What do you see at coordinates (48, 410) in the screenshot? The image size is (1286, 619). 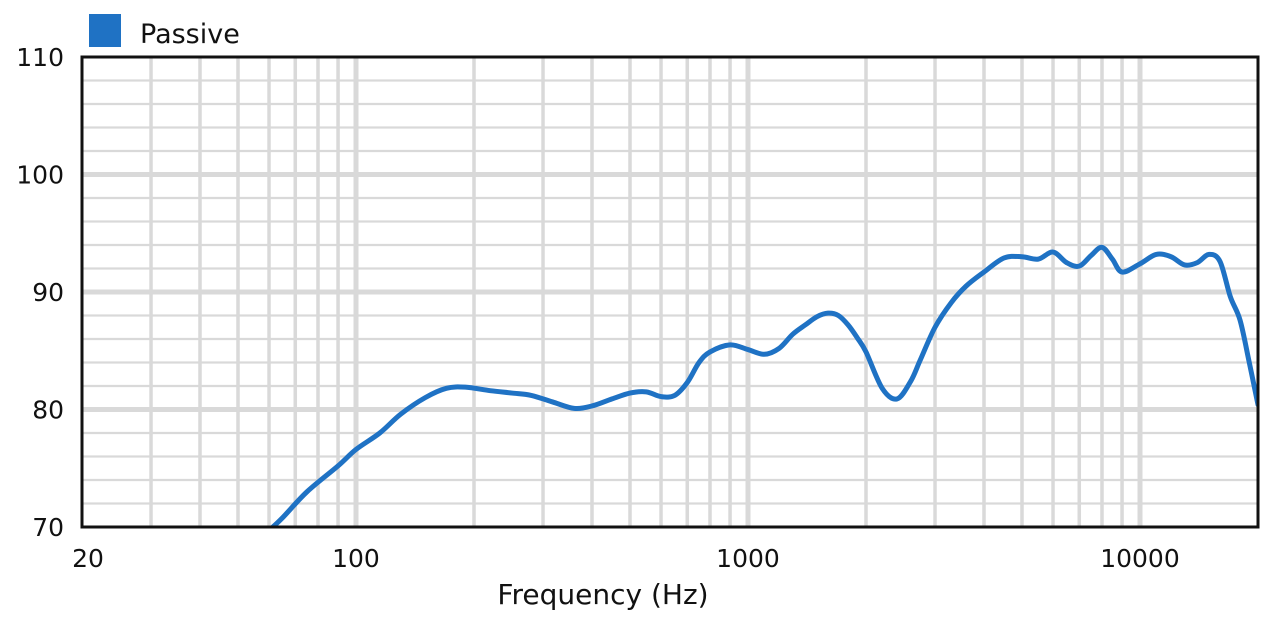 I see `y-tick-label: 80` at bounding box center [48, 410].